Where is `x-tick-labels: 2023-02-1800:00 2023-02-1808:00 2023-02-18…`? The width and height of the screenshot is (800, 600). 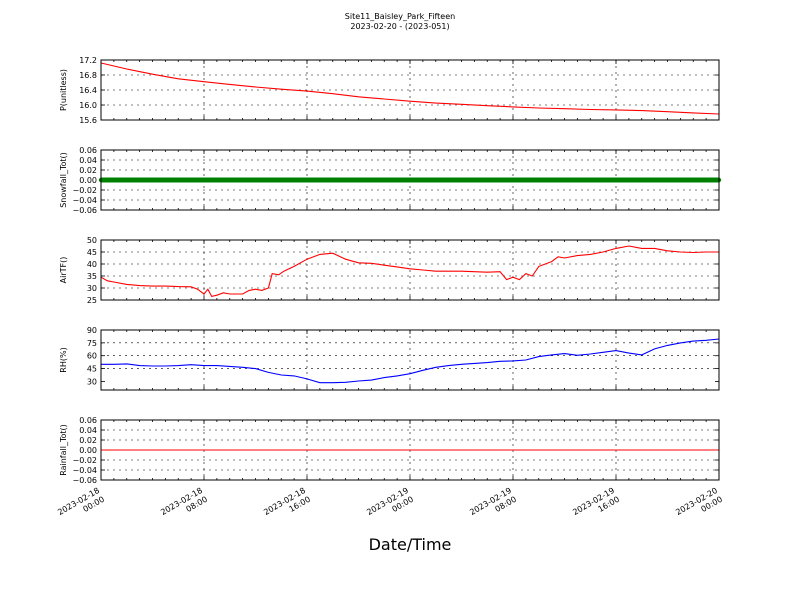
x-tick-labels: 2023-02-1800:00 2023-02-1808:00 2023-02-18… is located at coordinates (390, 506).